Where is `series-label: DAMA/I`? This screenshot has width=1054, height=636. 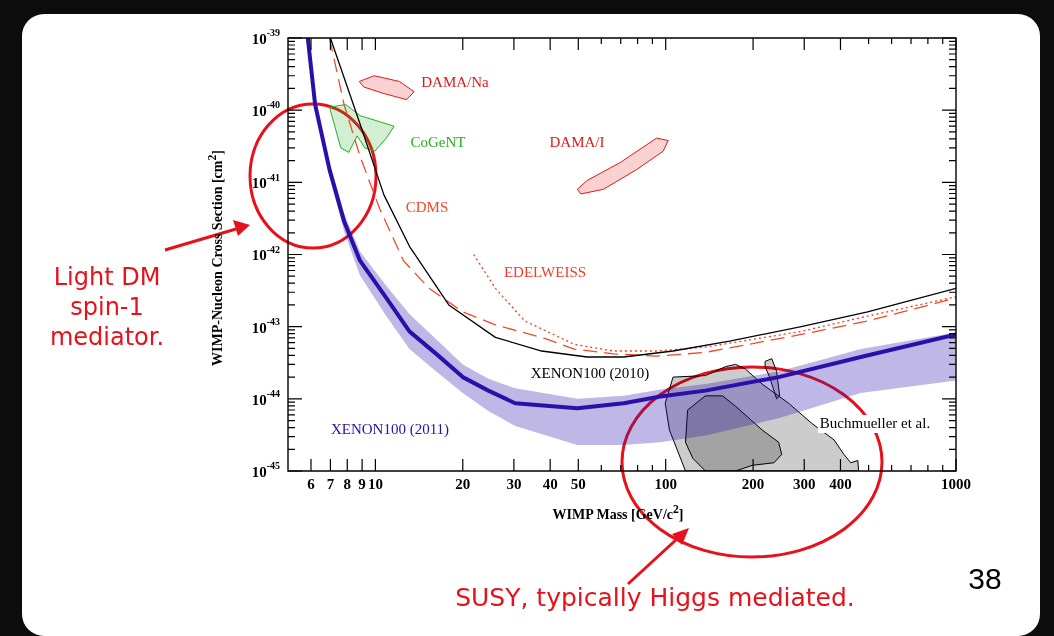
series-label: DAMA/I is located at coordinates (577, 141).